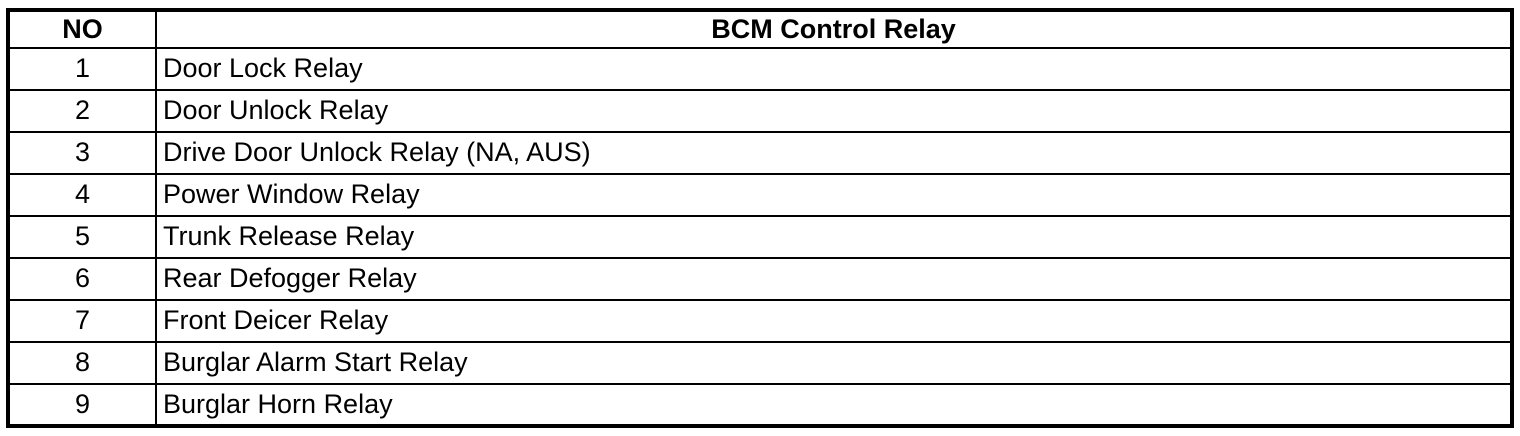 This screenshot has height=436, width=1520. I want to click on row-number: 3, so click(82, 153).